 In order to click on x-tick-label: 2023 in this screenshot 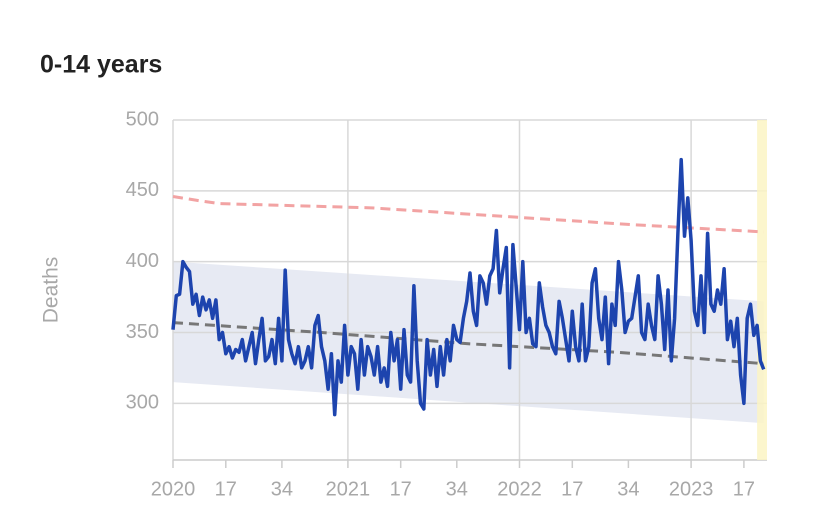, I will do `click(691, 489)`.